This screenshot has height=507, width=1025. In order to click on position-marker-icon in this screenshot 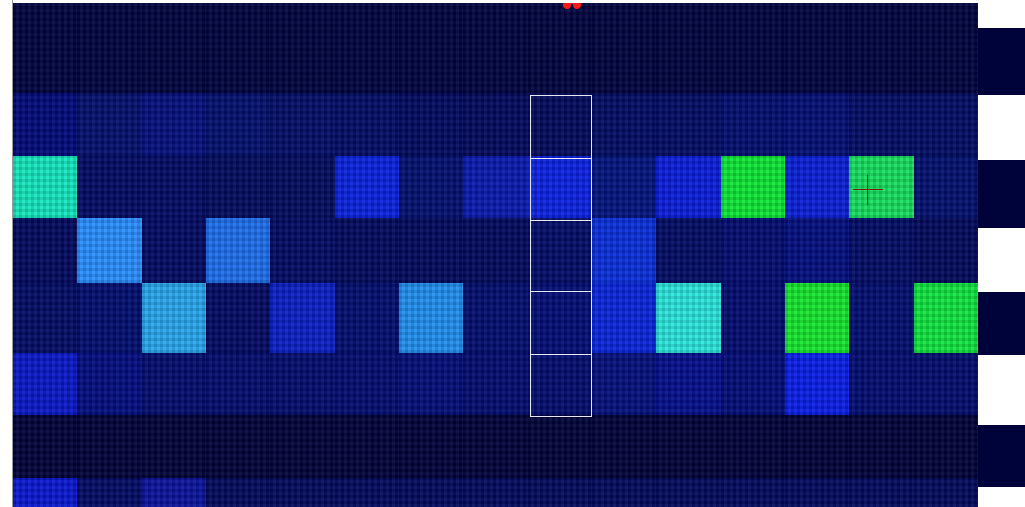, I will do `click(572, 6)`.